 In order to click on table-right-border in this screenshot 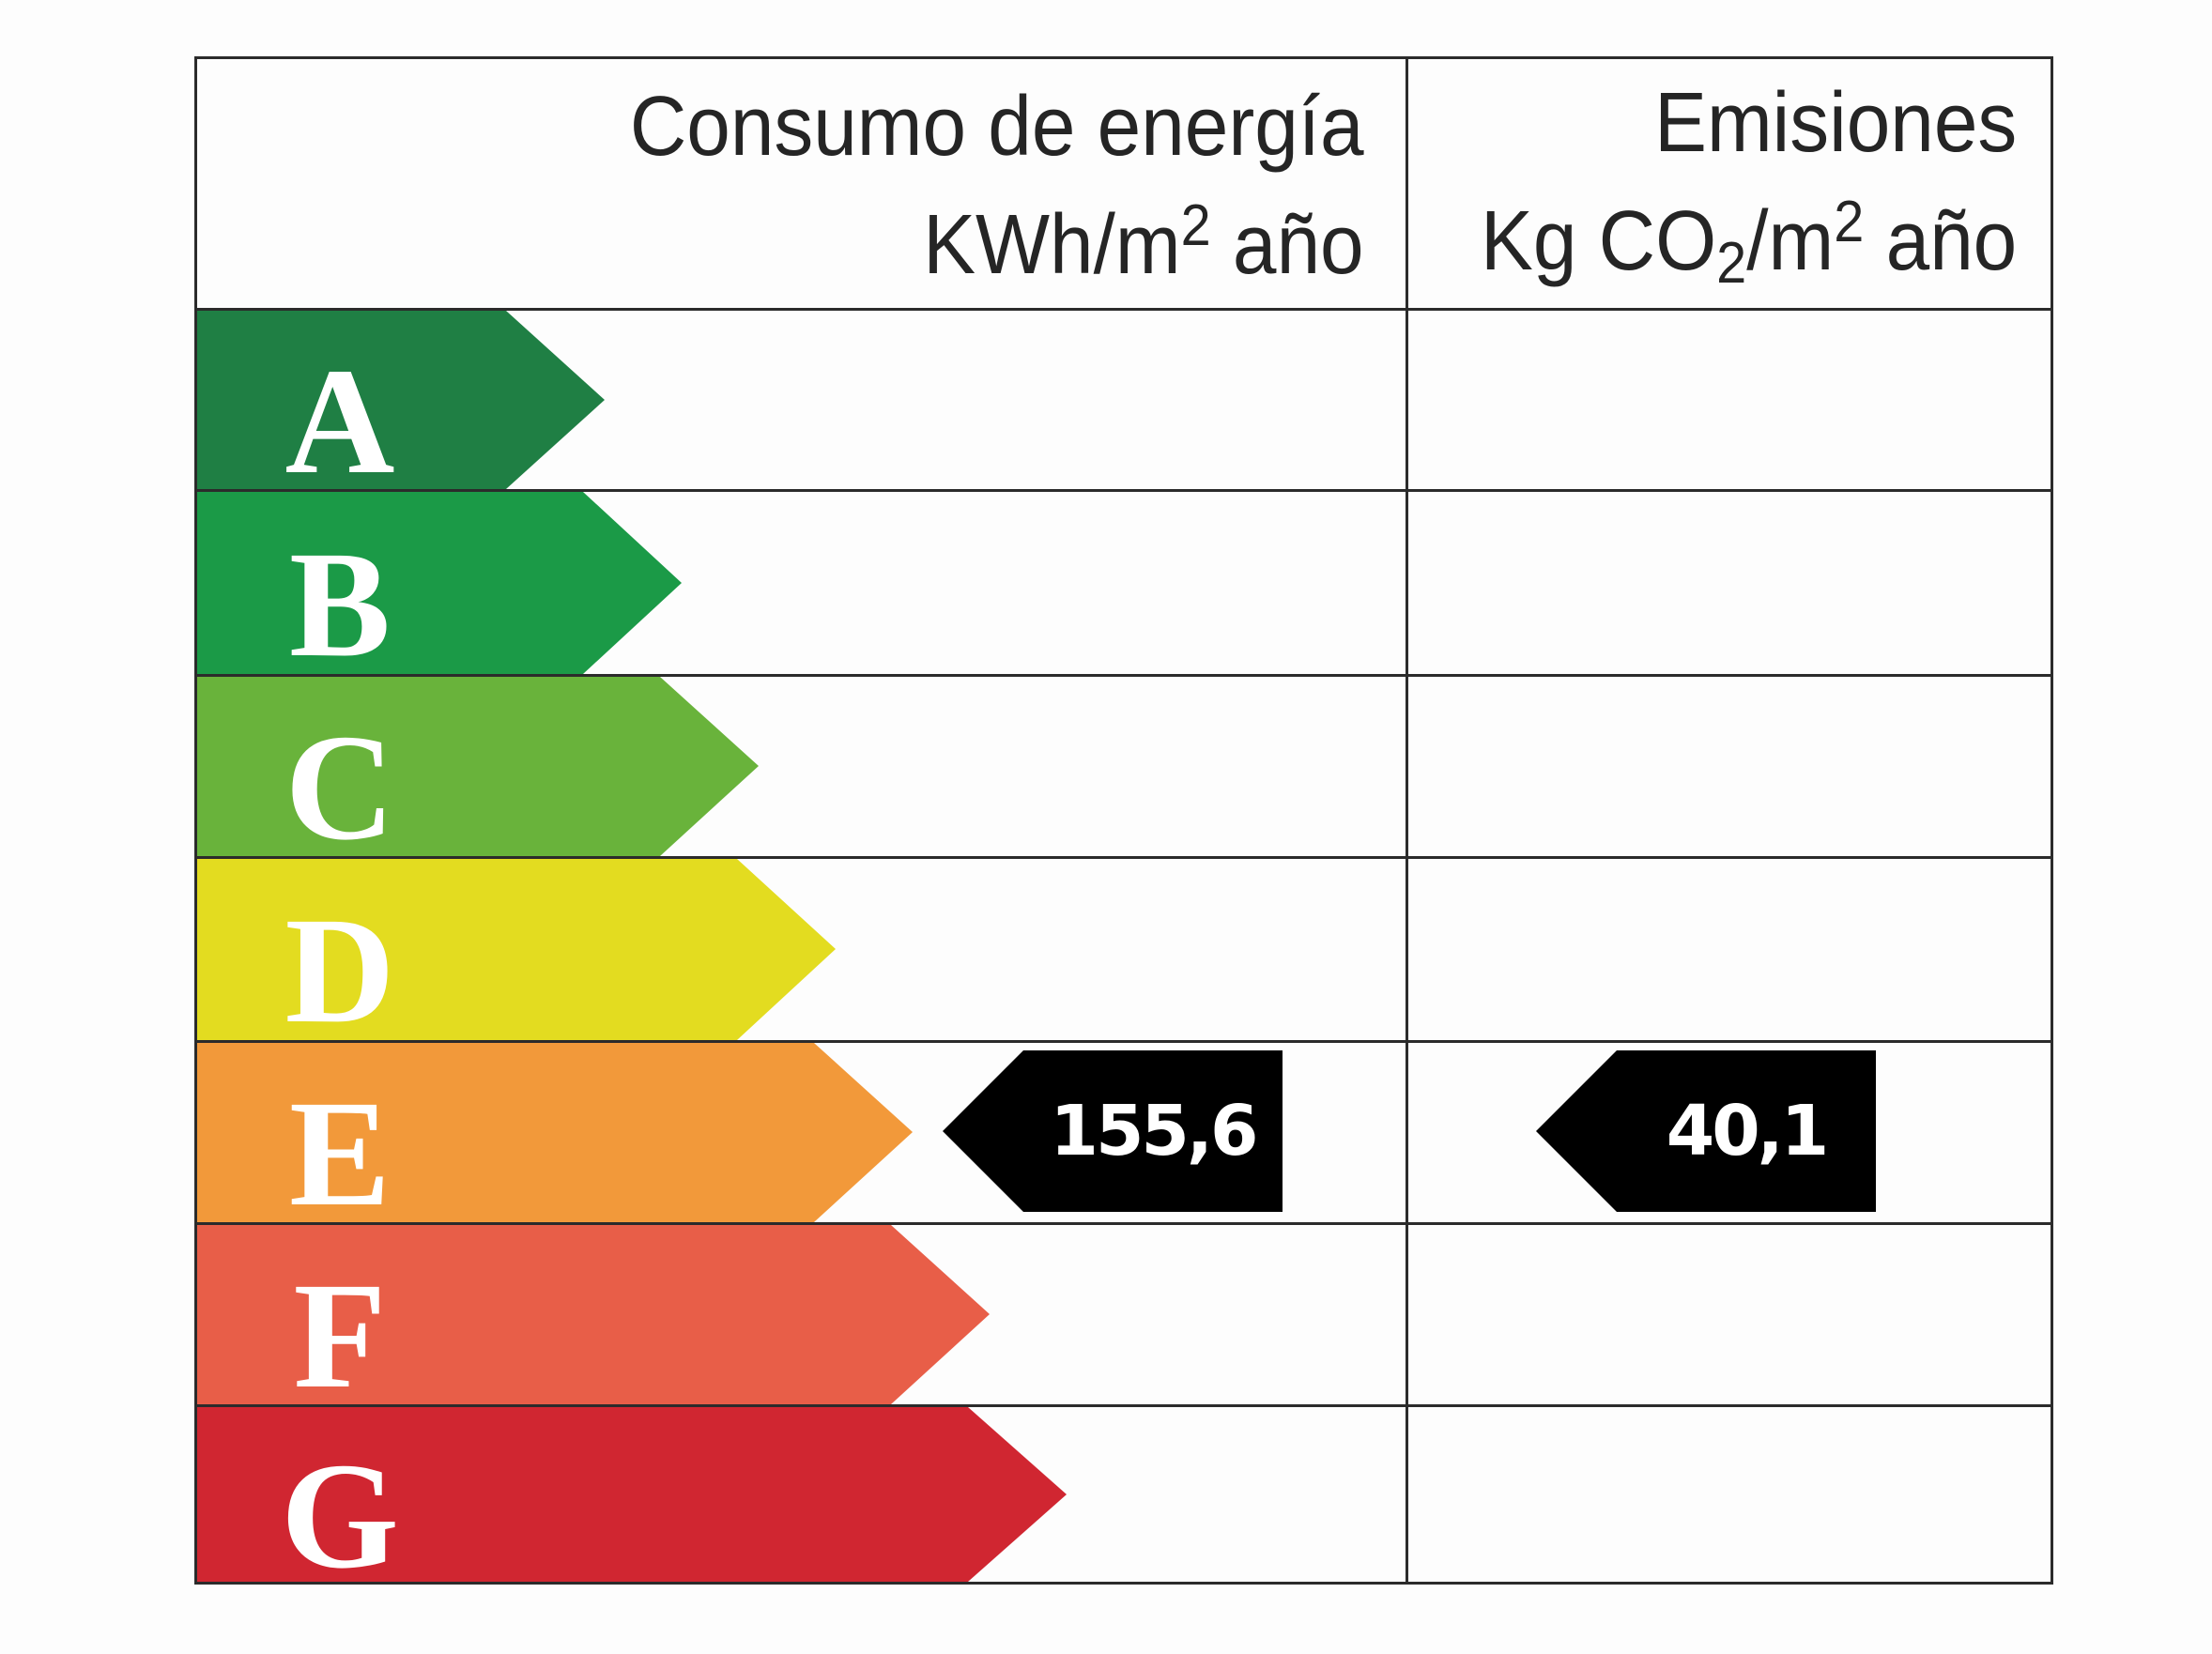, I will do `click(2052, 820)`.